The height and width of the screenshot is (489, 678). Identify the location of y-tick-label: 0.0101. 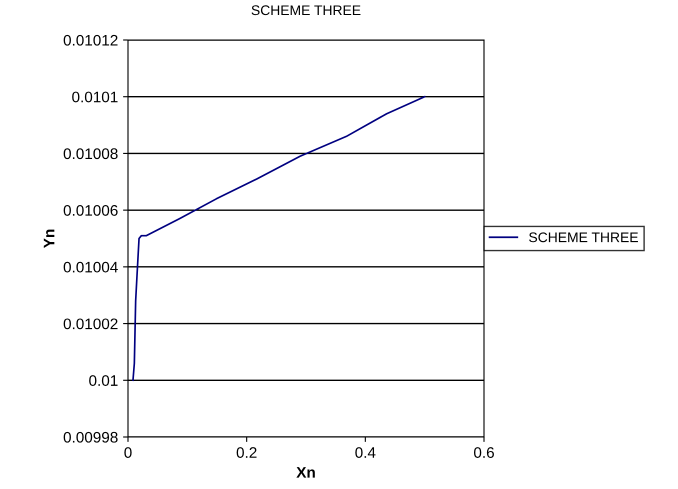
(95, 97).